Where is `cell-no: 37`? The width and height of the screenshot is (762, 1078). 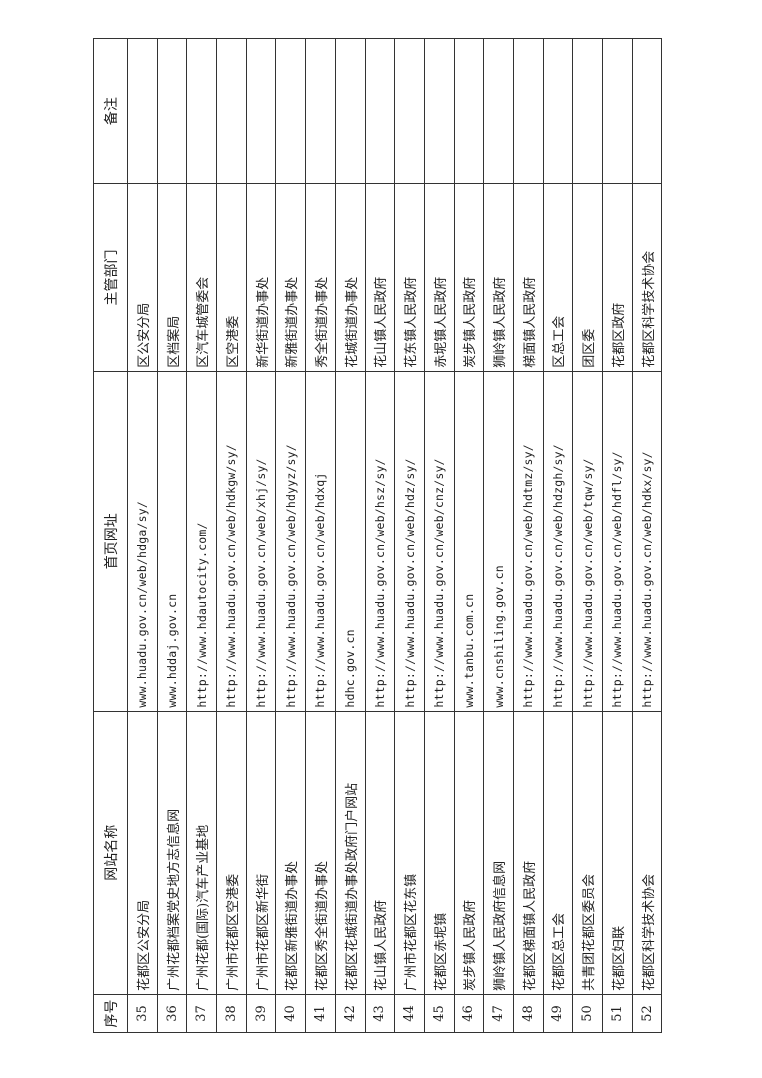 cell-no: 37 is located at coordinates (201, 1013).